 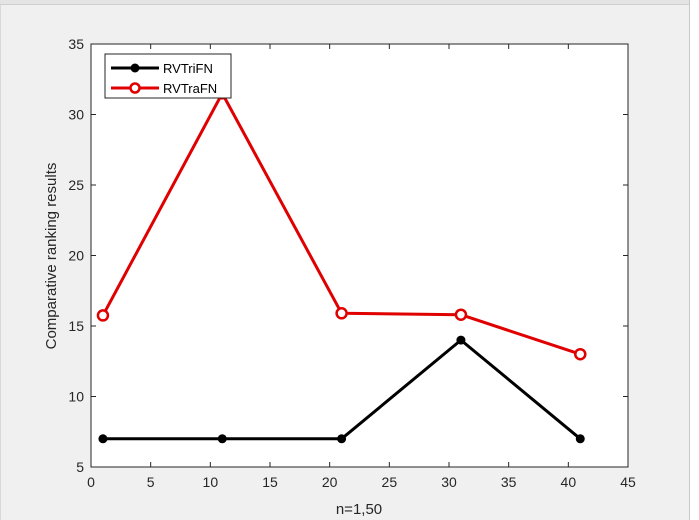 I want to click on y-tick-label: 35, so click(x=76, y=44).